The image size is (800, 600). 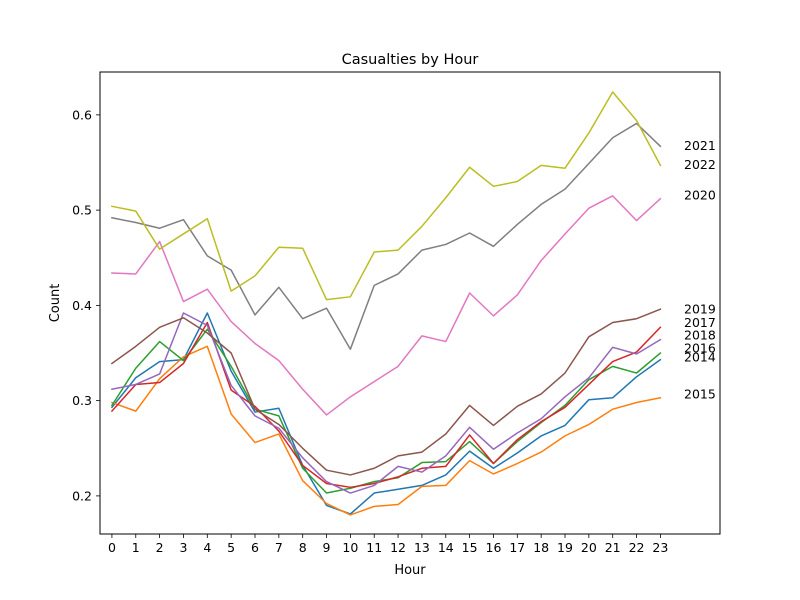 What do you see at coordinates (374, 547) in the screenshot?
I see `x-tick-label: 11` at bounding box center [374, 547].